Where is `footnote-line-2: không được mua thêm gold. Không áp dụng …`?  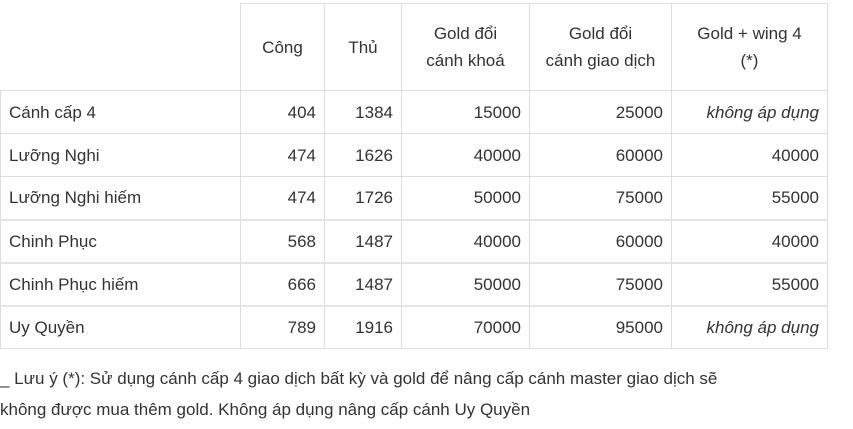 footnote-line-2: không được mua thêm gold. Không áp dụng … is located at coordinates (265, 409).